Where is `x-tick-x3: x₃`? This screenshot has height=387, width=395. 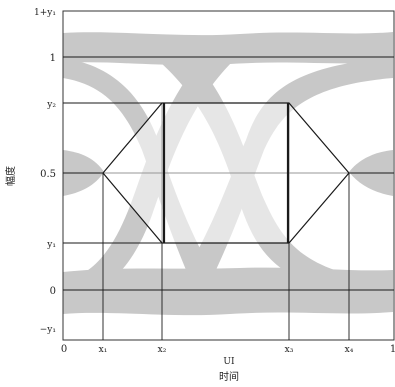 x-tick-x3: x₃ is located at coordinates (289, 350).